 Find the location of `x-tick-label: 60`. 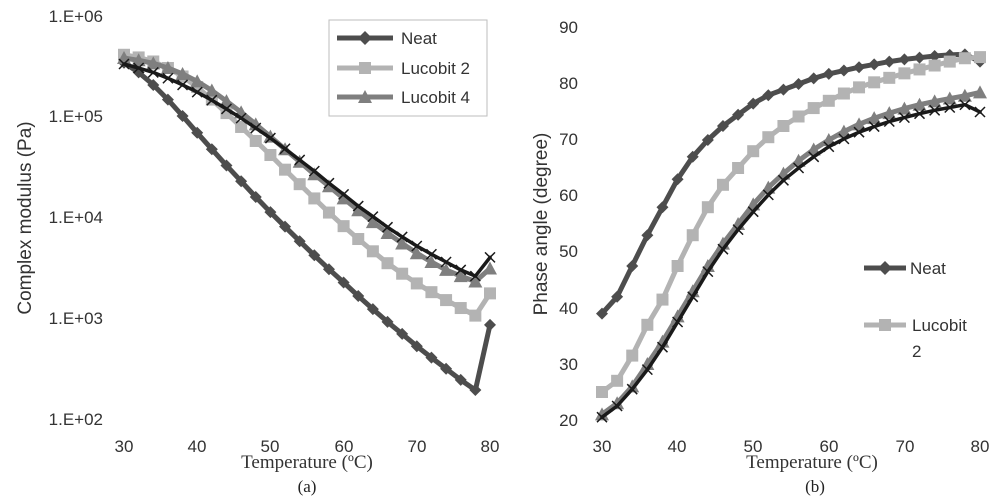

x-tick-label: 60 is located at coordinates (829, 446).